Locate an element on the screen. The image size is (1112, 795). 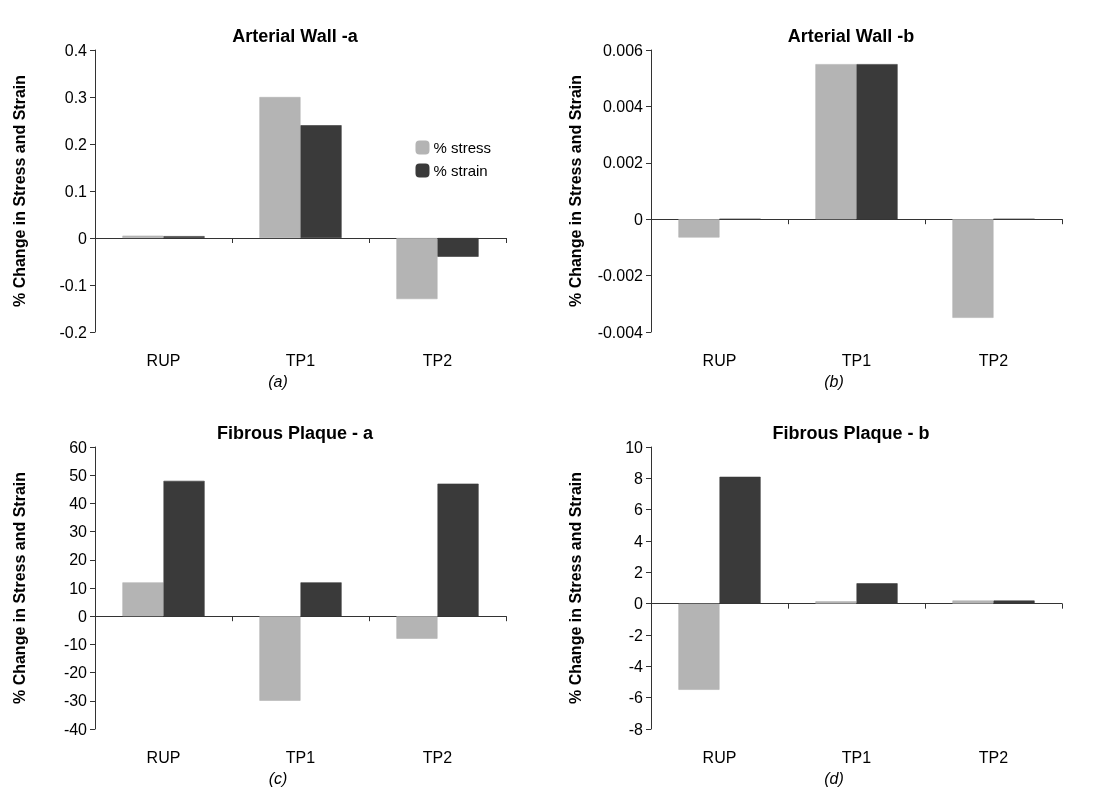
y-tick-label: 60 is located at coordinates (78, 447).